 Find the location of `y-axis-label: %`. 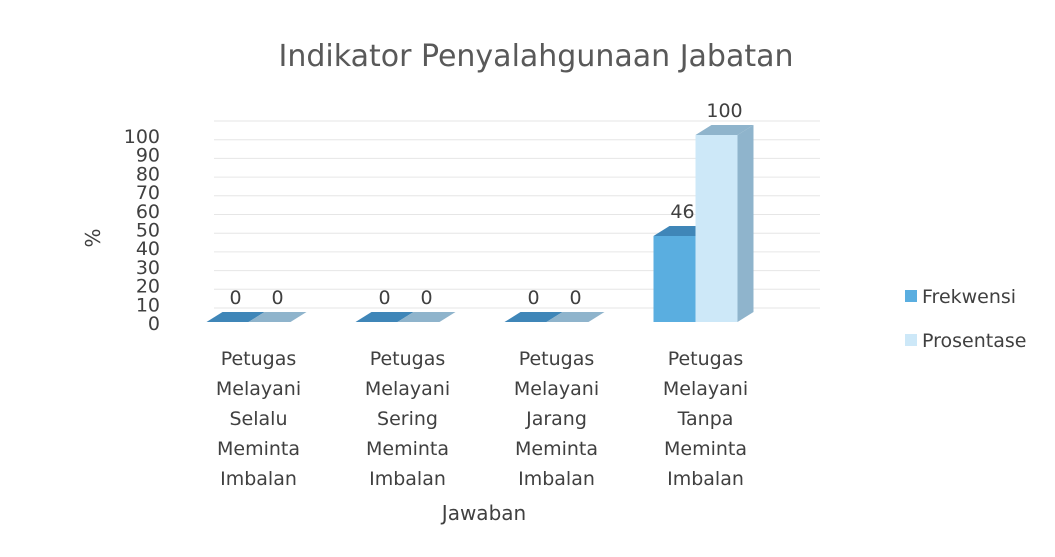

y-axis-label: % is located at coordinates (93, 237).